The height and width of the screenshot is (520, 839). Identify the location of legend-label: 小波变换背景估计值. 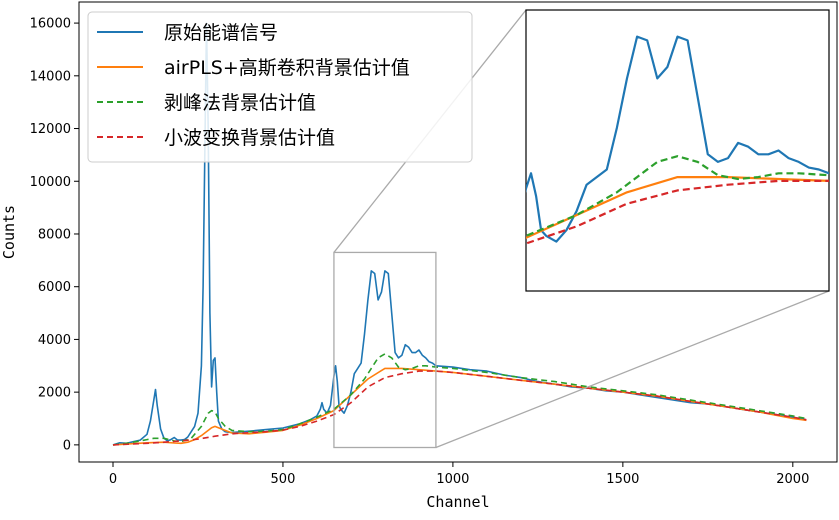
(249, 138).